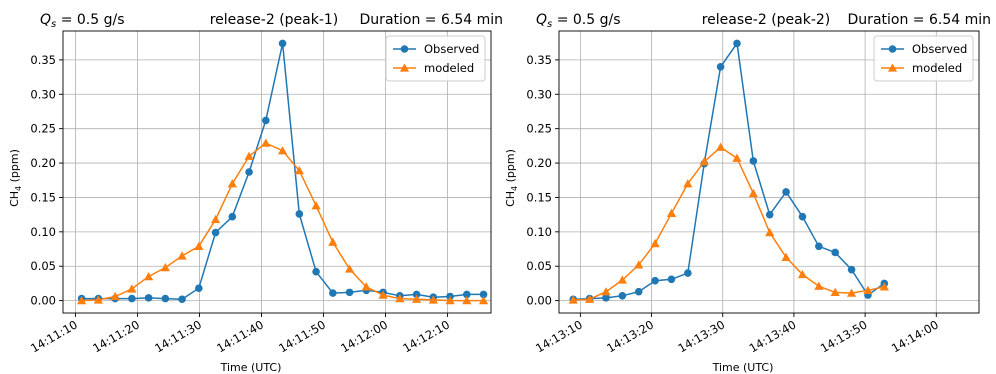 The height and width of the screenshot is (374, 996). What do you see at coordinates (729, 223) in the screenshot?
I see `series-line-modeled` at bounding box center [729, 223].